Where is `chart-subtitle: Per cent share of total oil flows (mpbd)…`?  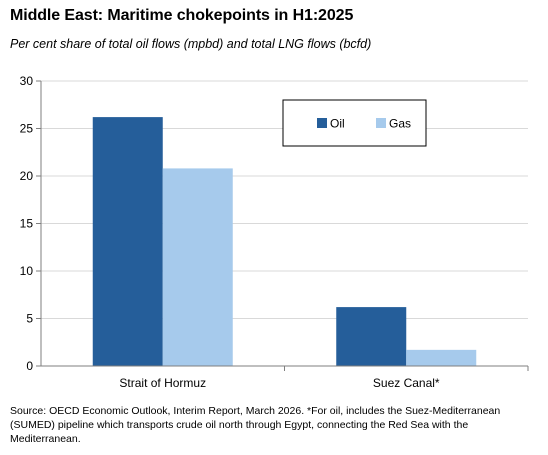 chart-subtitle: Per cent share of total oil flows (mpbd)… is located at coordinates (191, 44).